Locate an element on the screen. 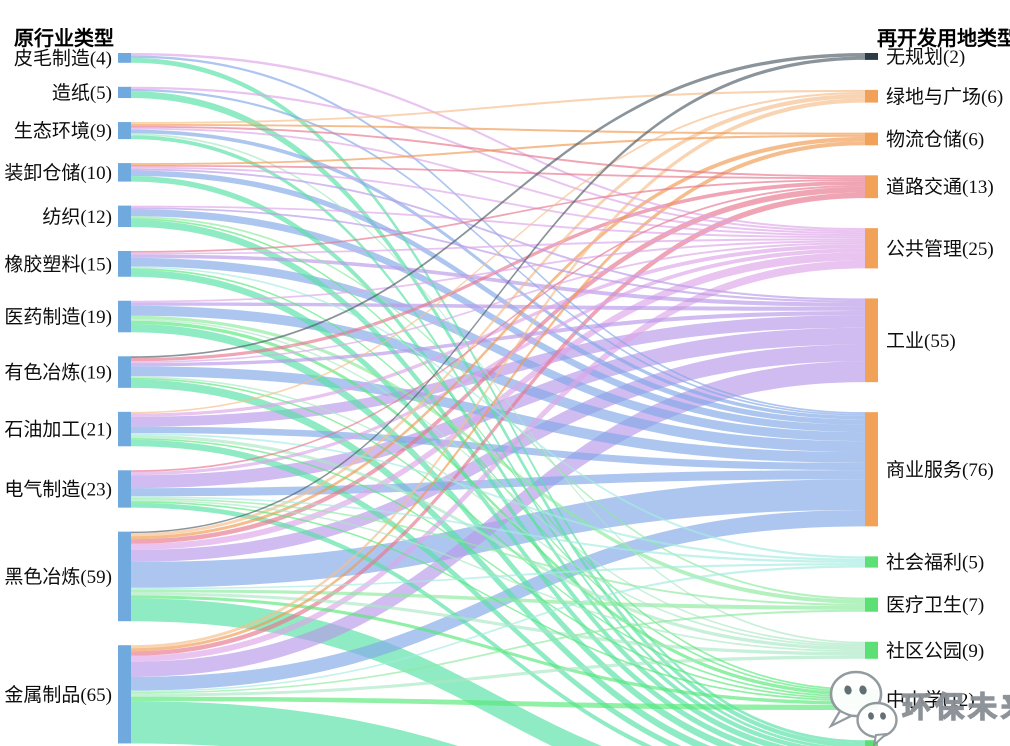 The width and height of the screenshot is (1010, 746). source-label-黑色冶炼: 黑色冶炼(59) is located at coordinates (58, 577).